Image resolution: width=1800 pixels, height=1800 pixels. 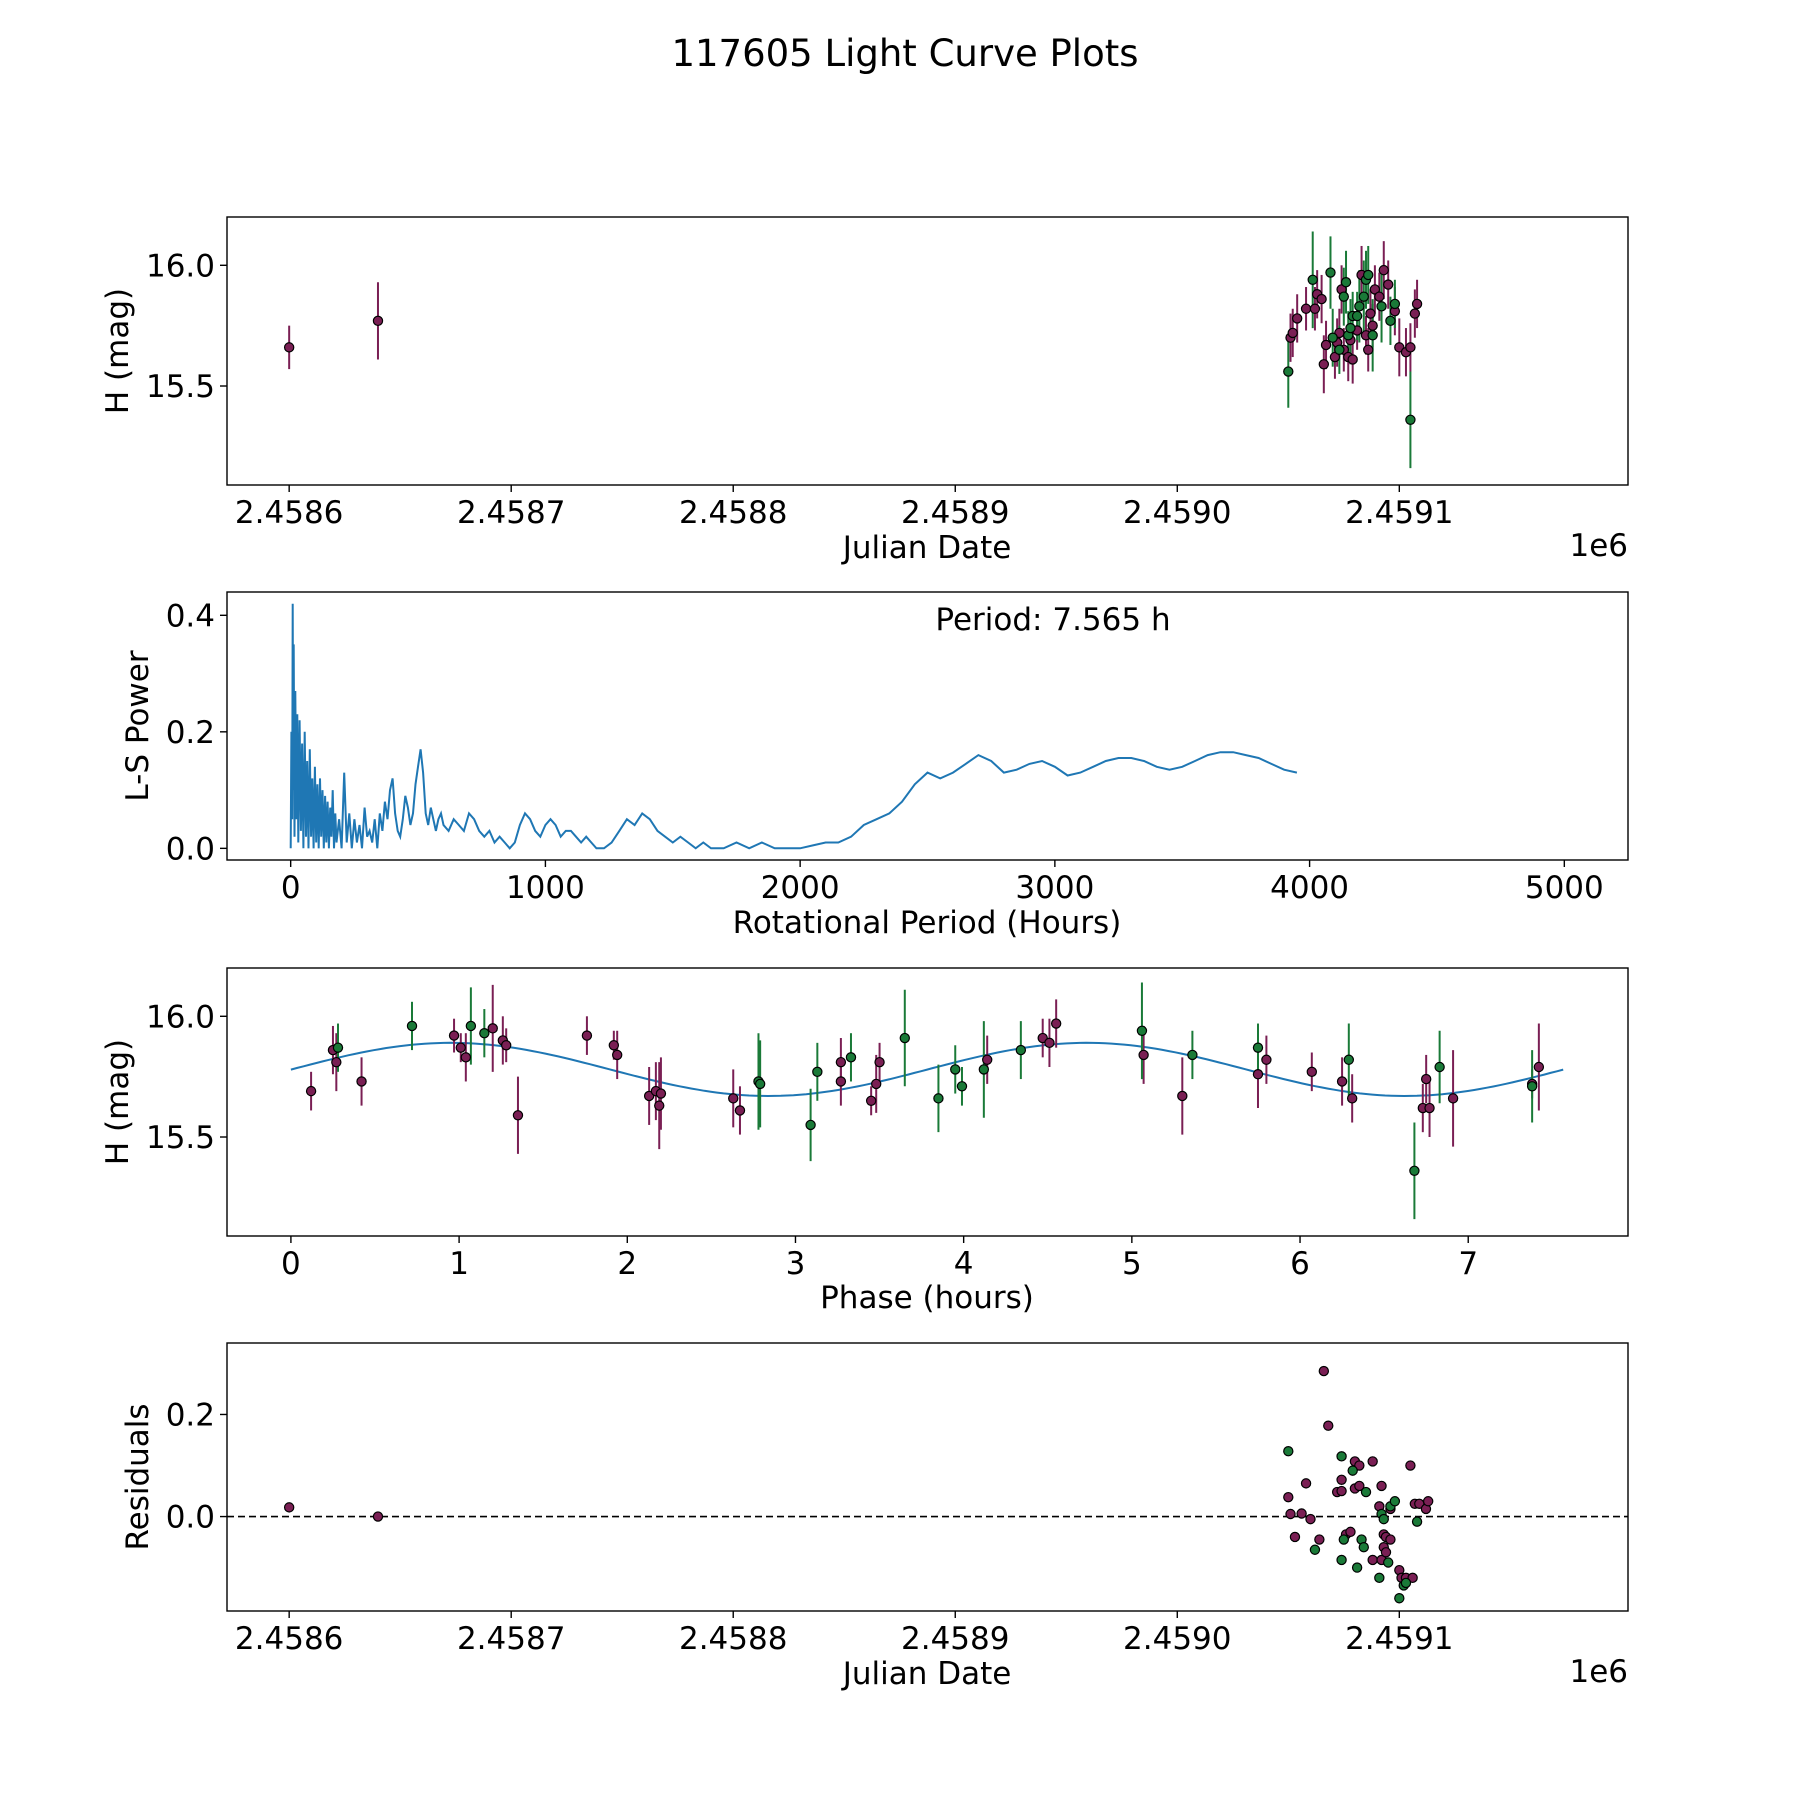 What do you see at coordinates (180, 266) in the screenshot?
I see `y-tick-label: 16.0` at bounding box center [180, 266].